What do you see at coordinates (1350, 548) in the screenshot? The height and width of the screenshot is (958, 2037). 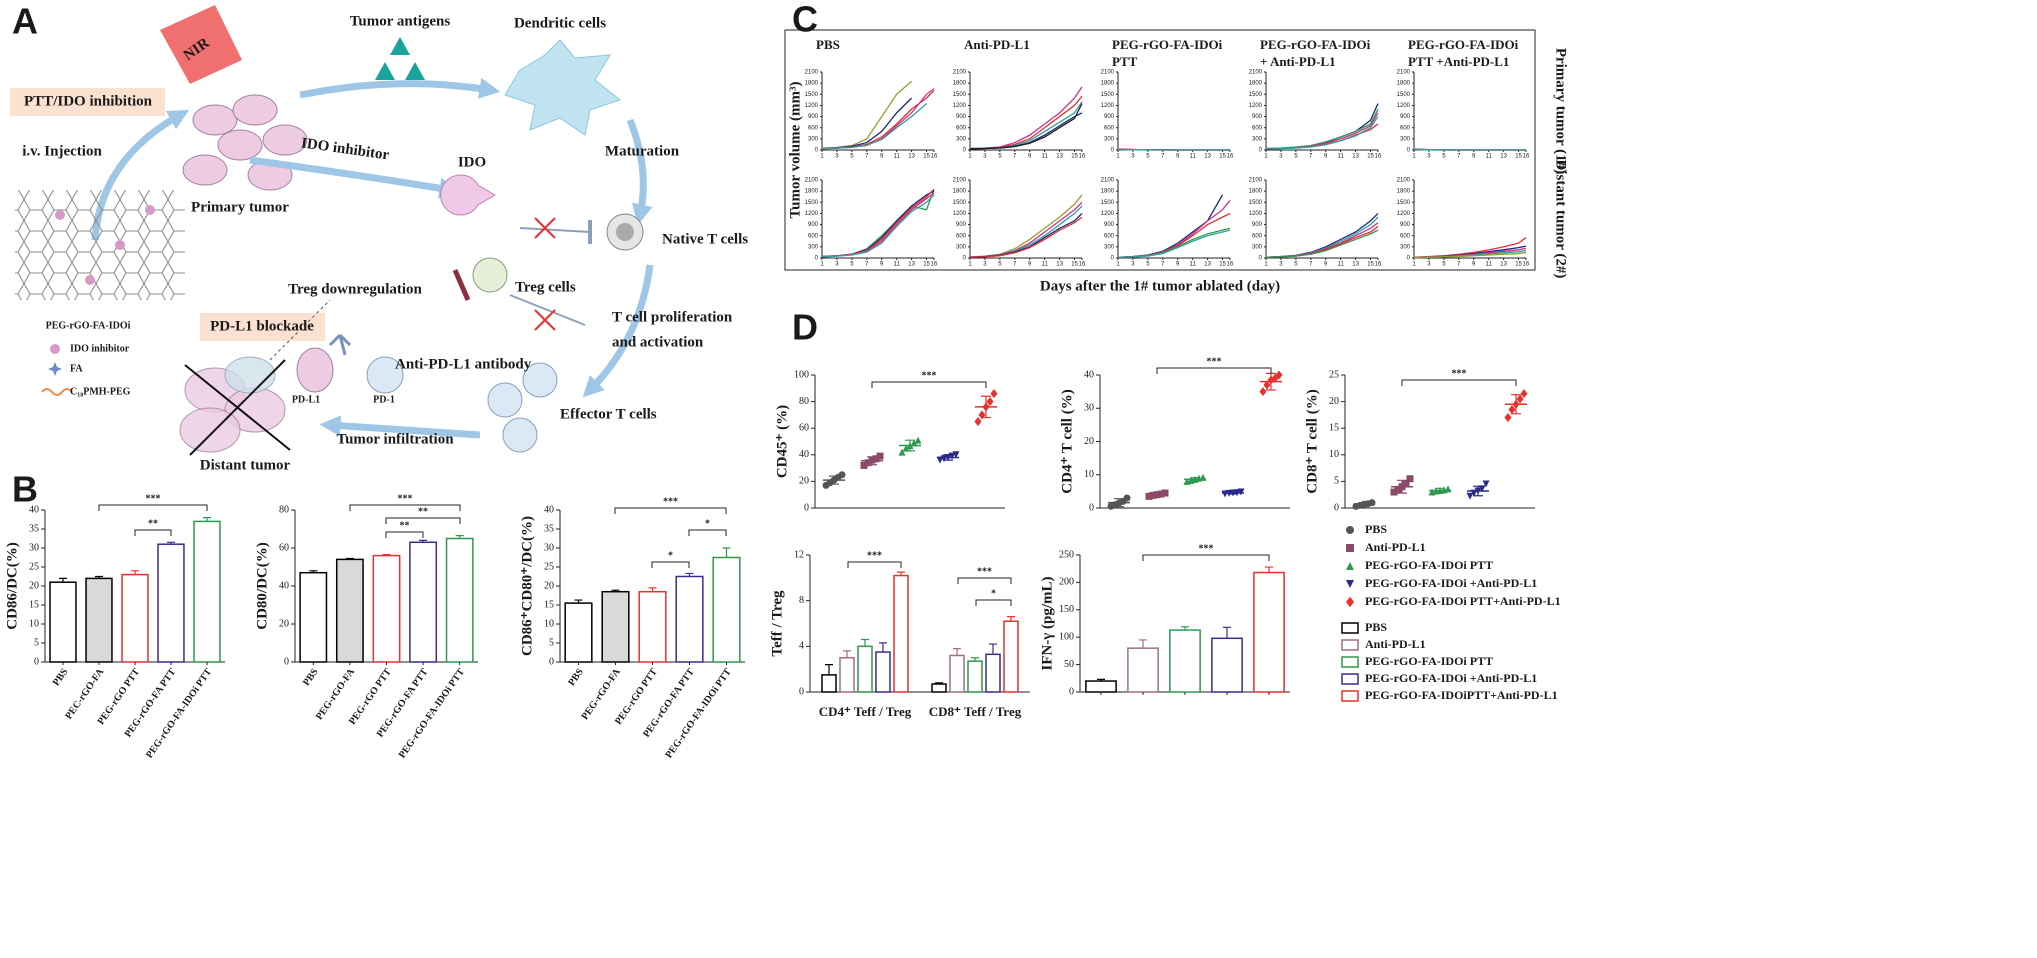 I see `legend-marker` at bounding box center [1350, 548].